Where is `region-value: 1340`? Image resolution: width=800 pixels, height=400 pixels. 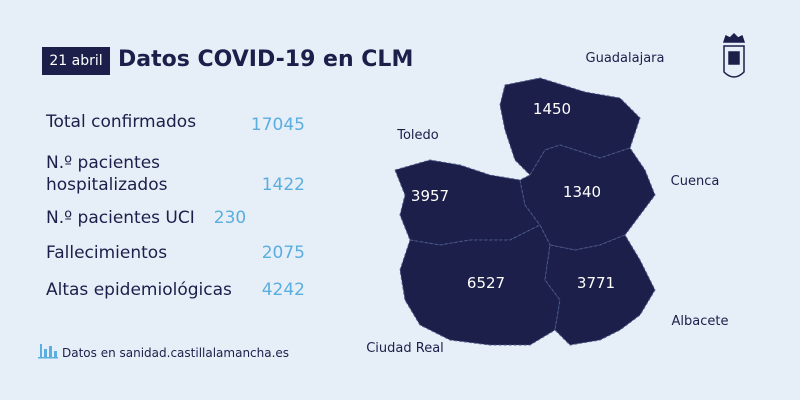
region-value: 1340 is located at coordinates (582, 192).